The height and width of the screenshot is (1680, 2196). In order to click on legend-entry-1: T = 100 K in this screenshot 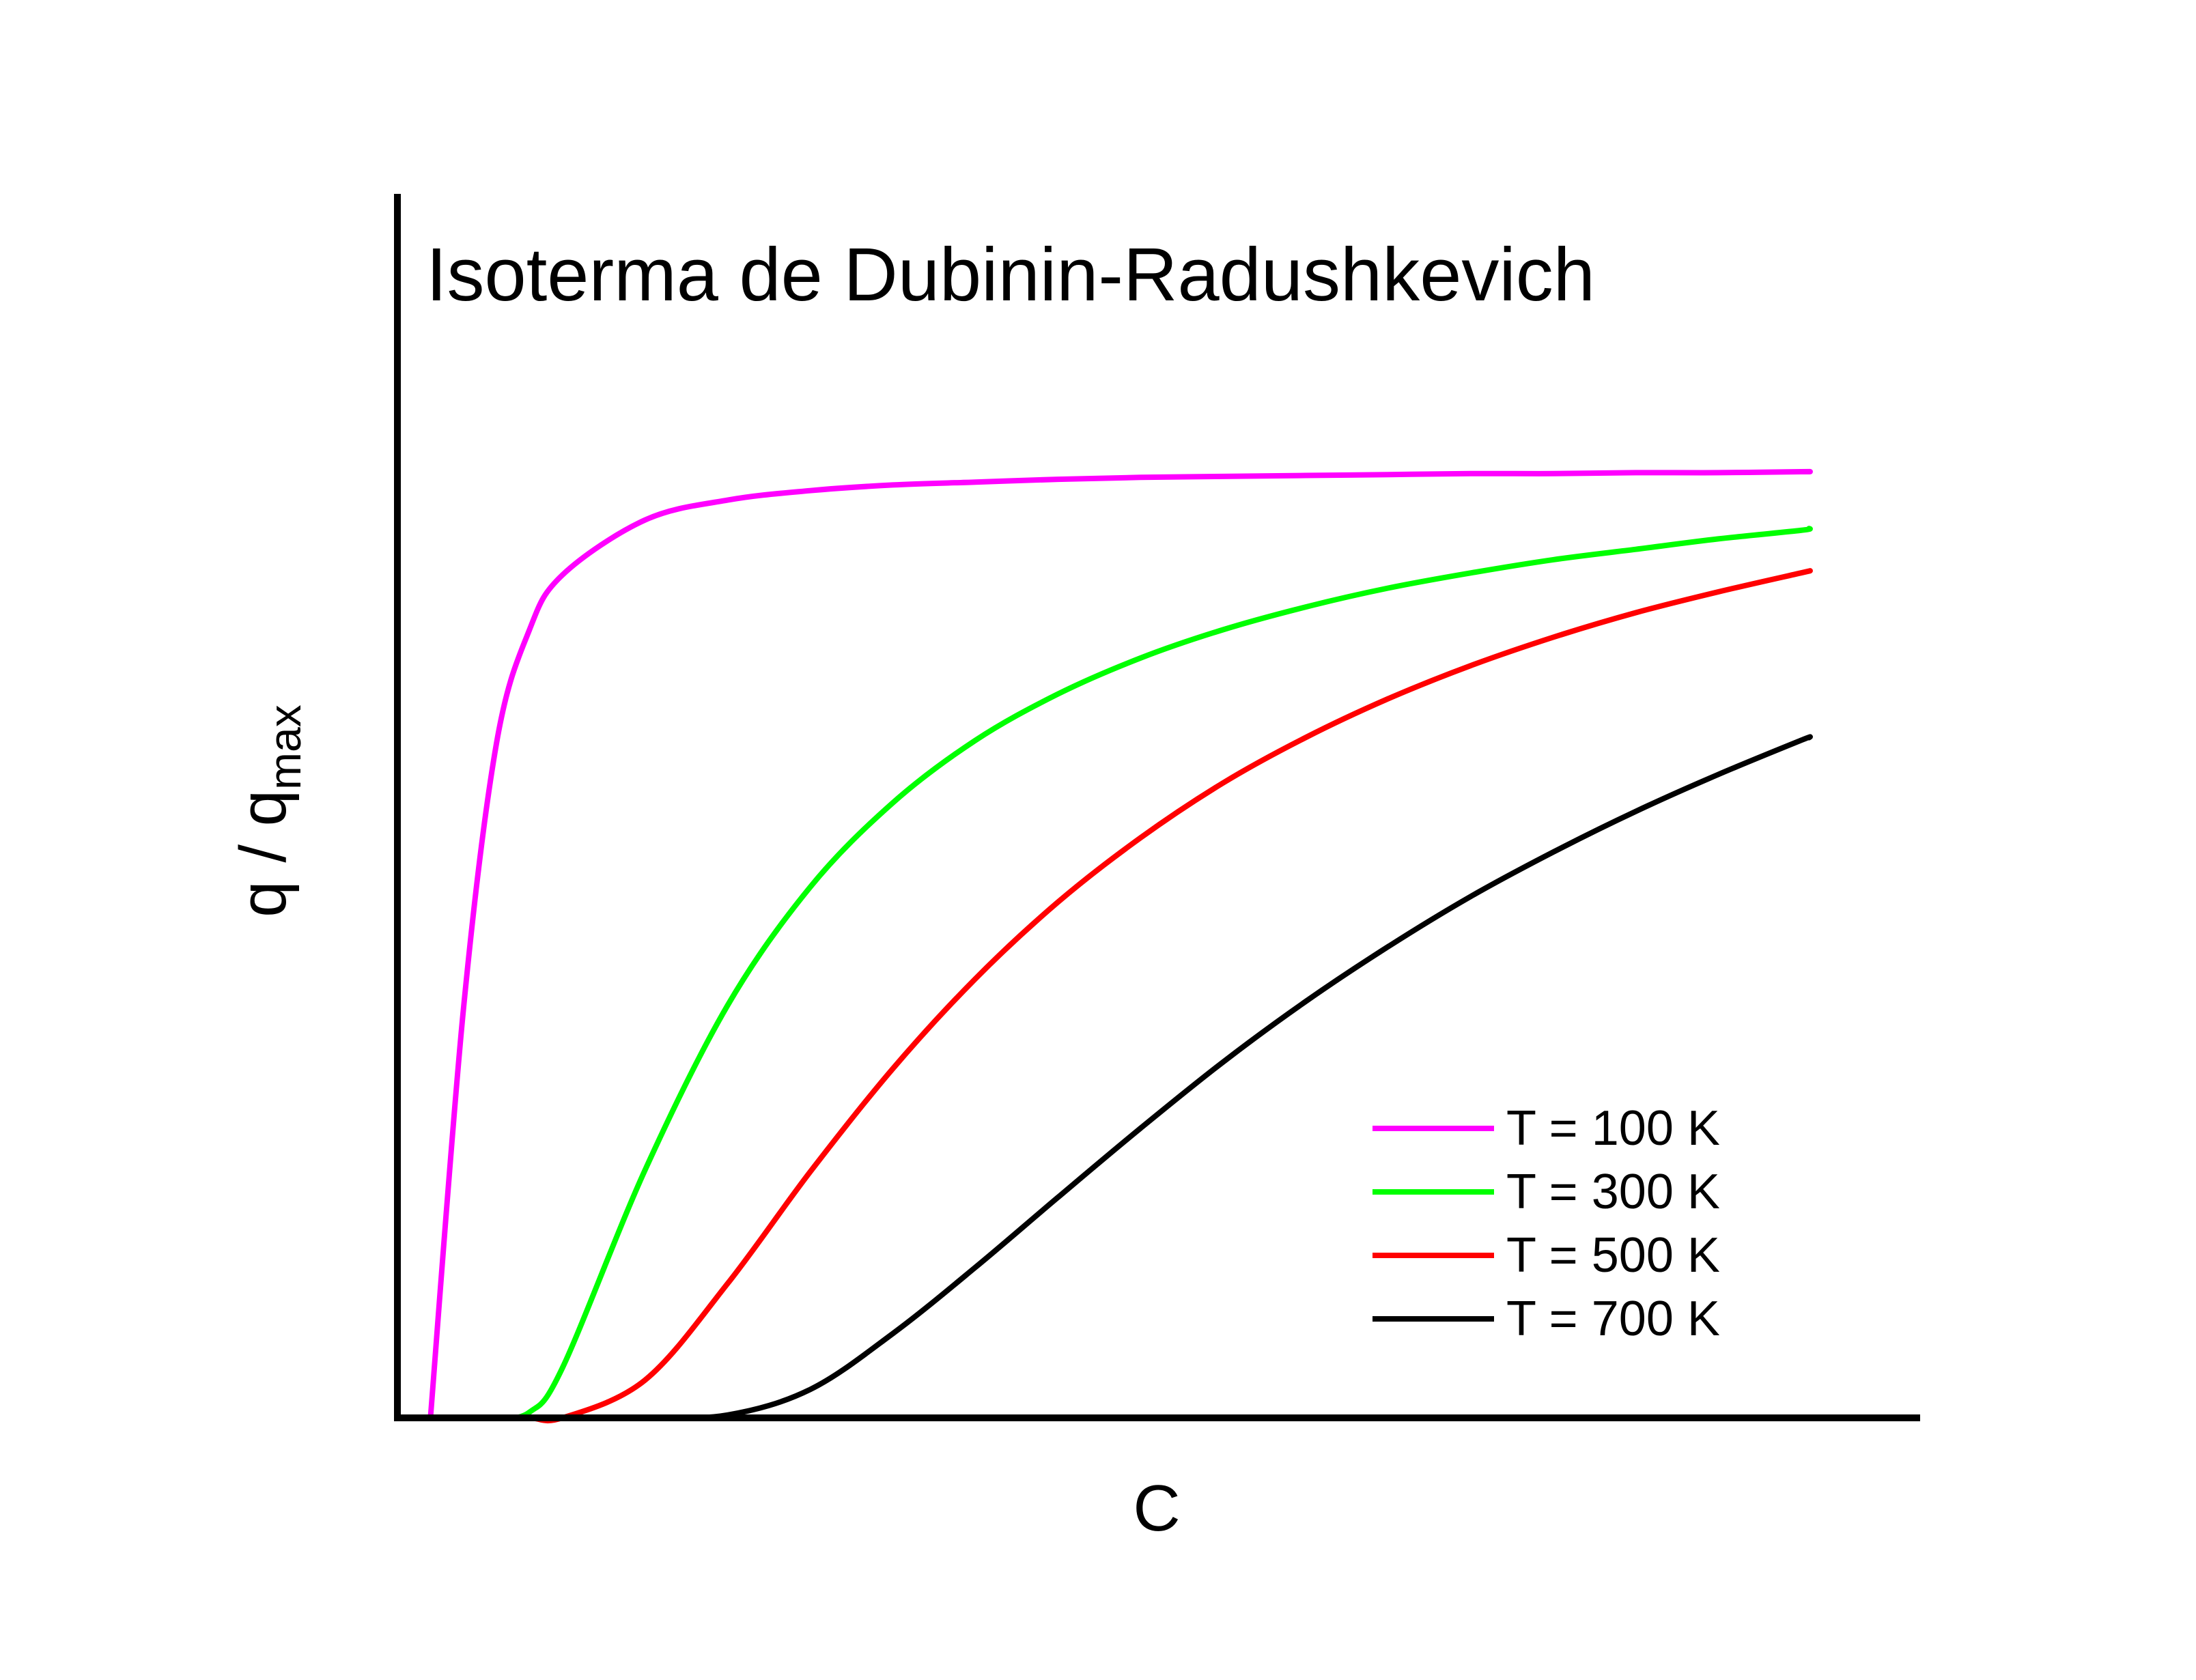, I will do `click(1546, 1128)`.